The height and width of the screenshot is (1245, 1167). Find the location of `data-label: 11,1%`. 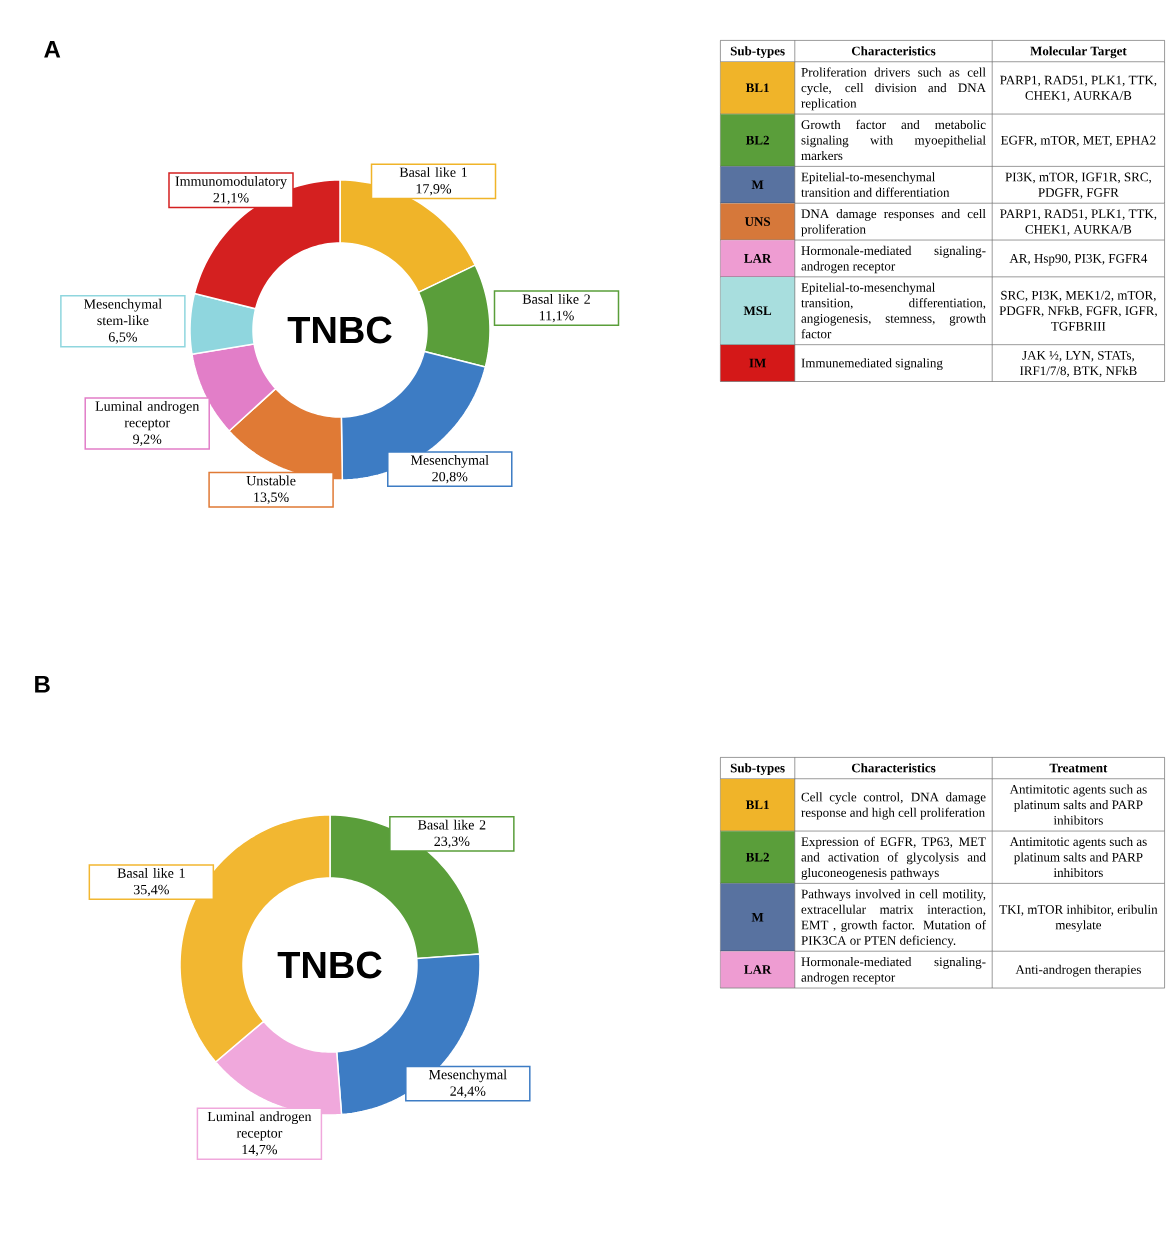

data-label: 11,1% is located at coordinates (556, 316).